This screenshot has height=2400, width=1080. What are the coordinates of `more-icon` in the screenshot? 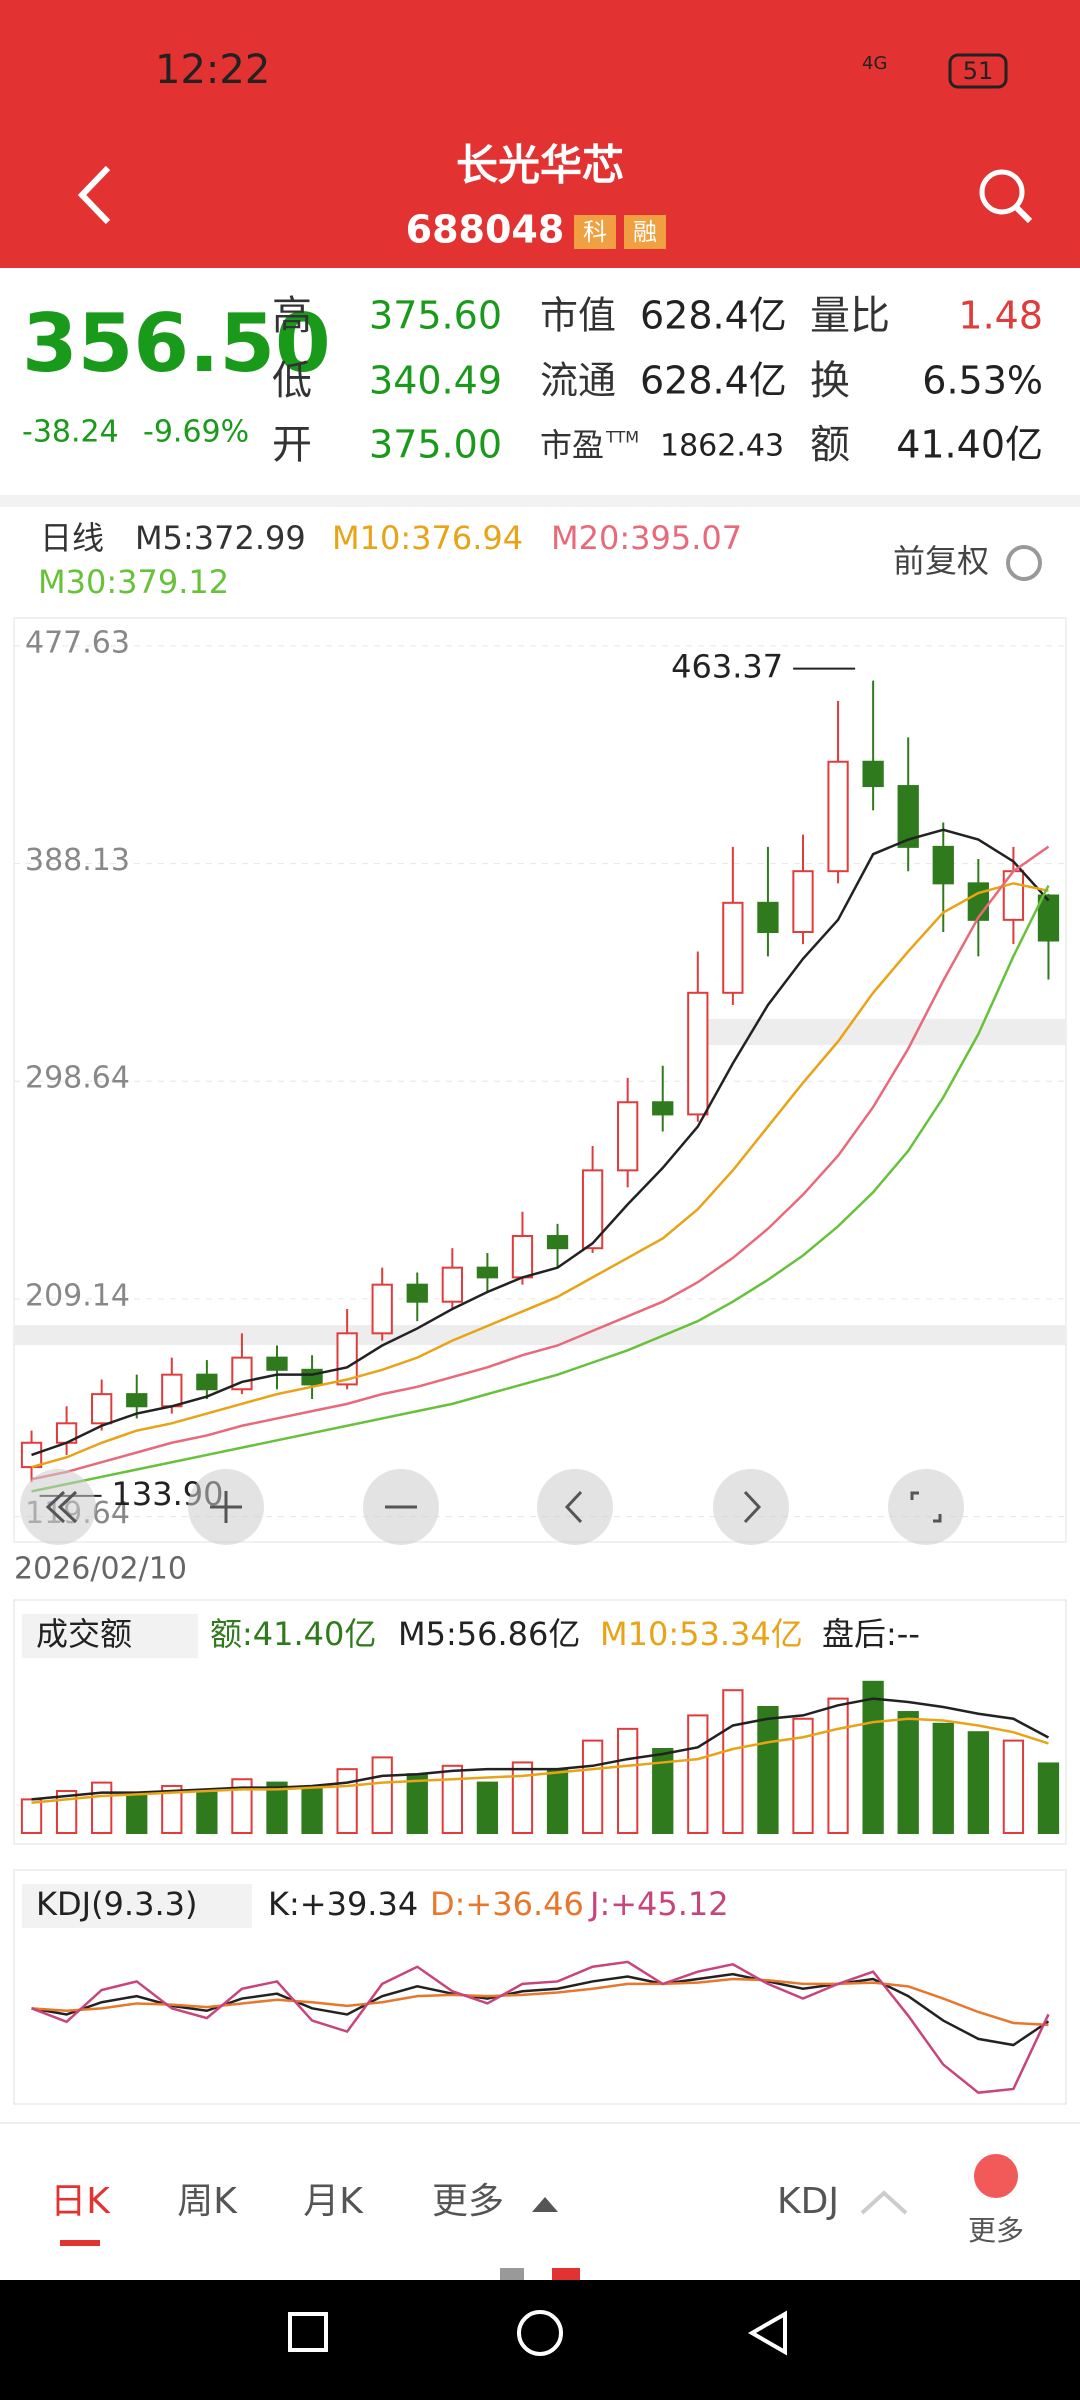 It's located at (996, 2176).